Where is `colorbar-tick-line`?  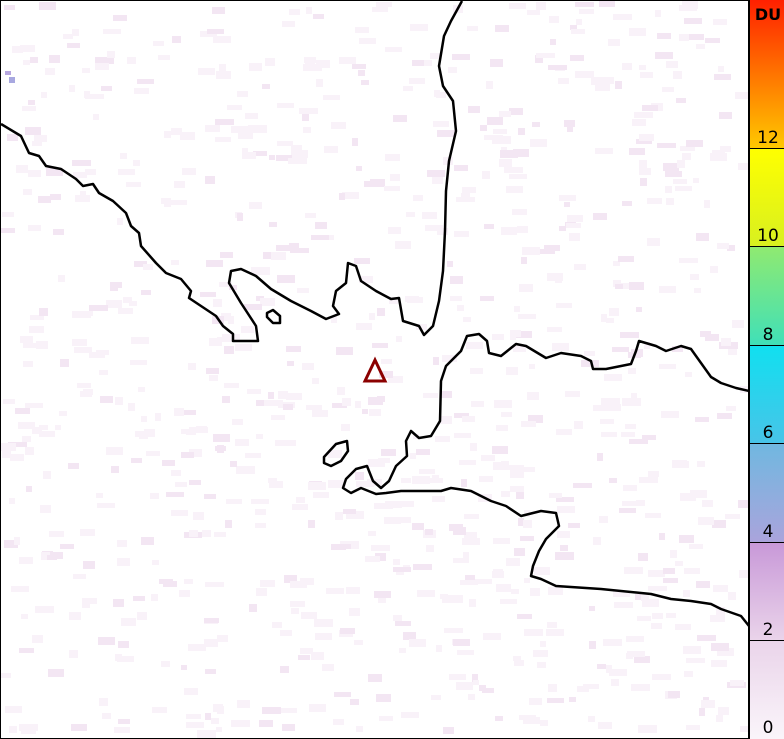
colorbar-tick-line is located at coordinates (767, 542).